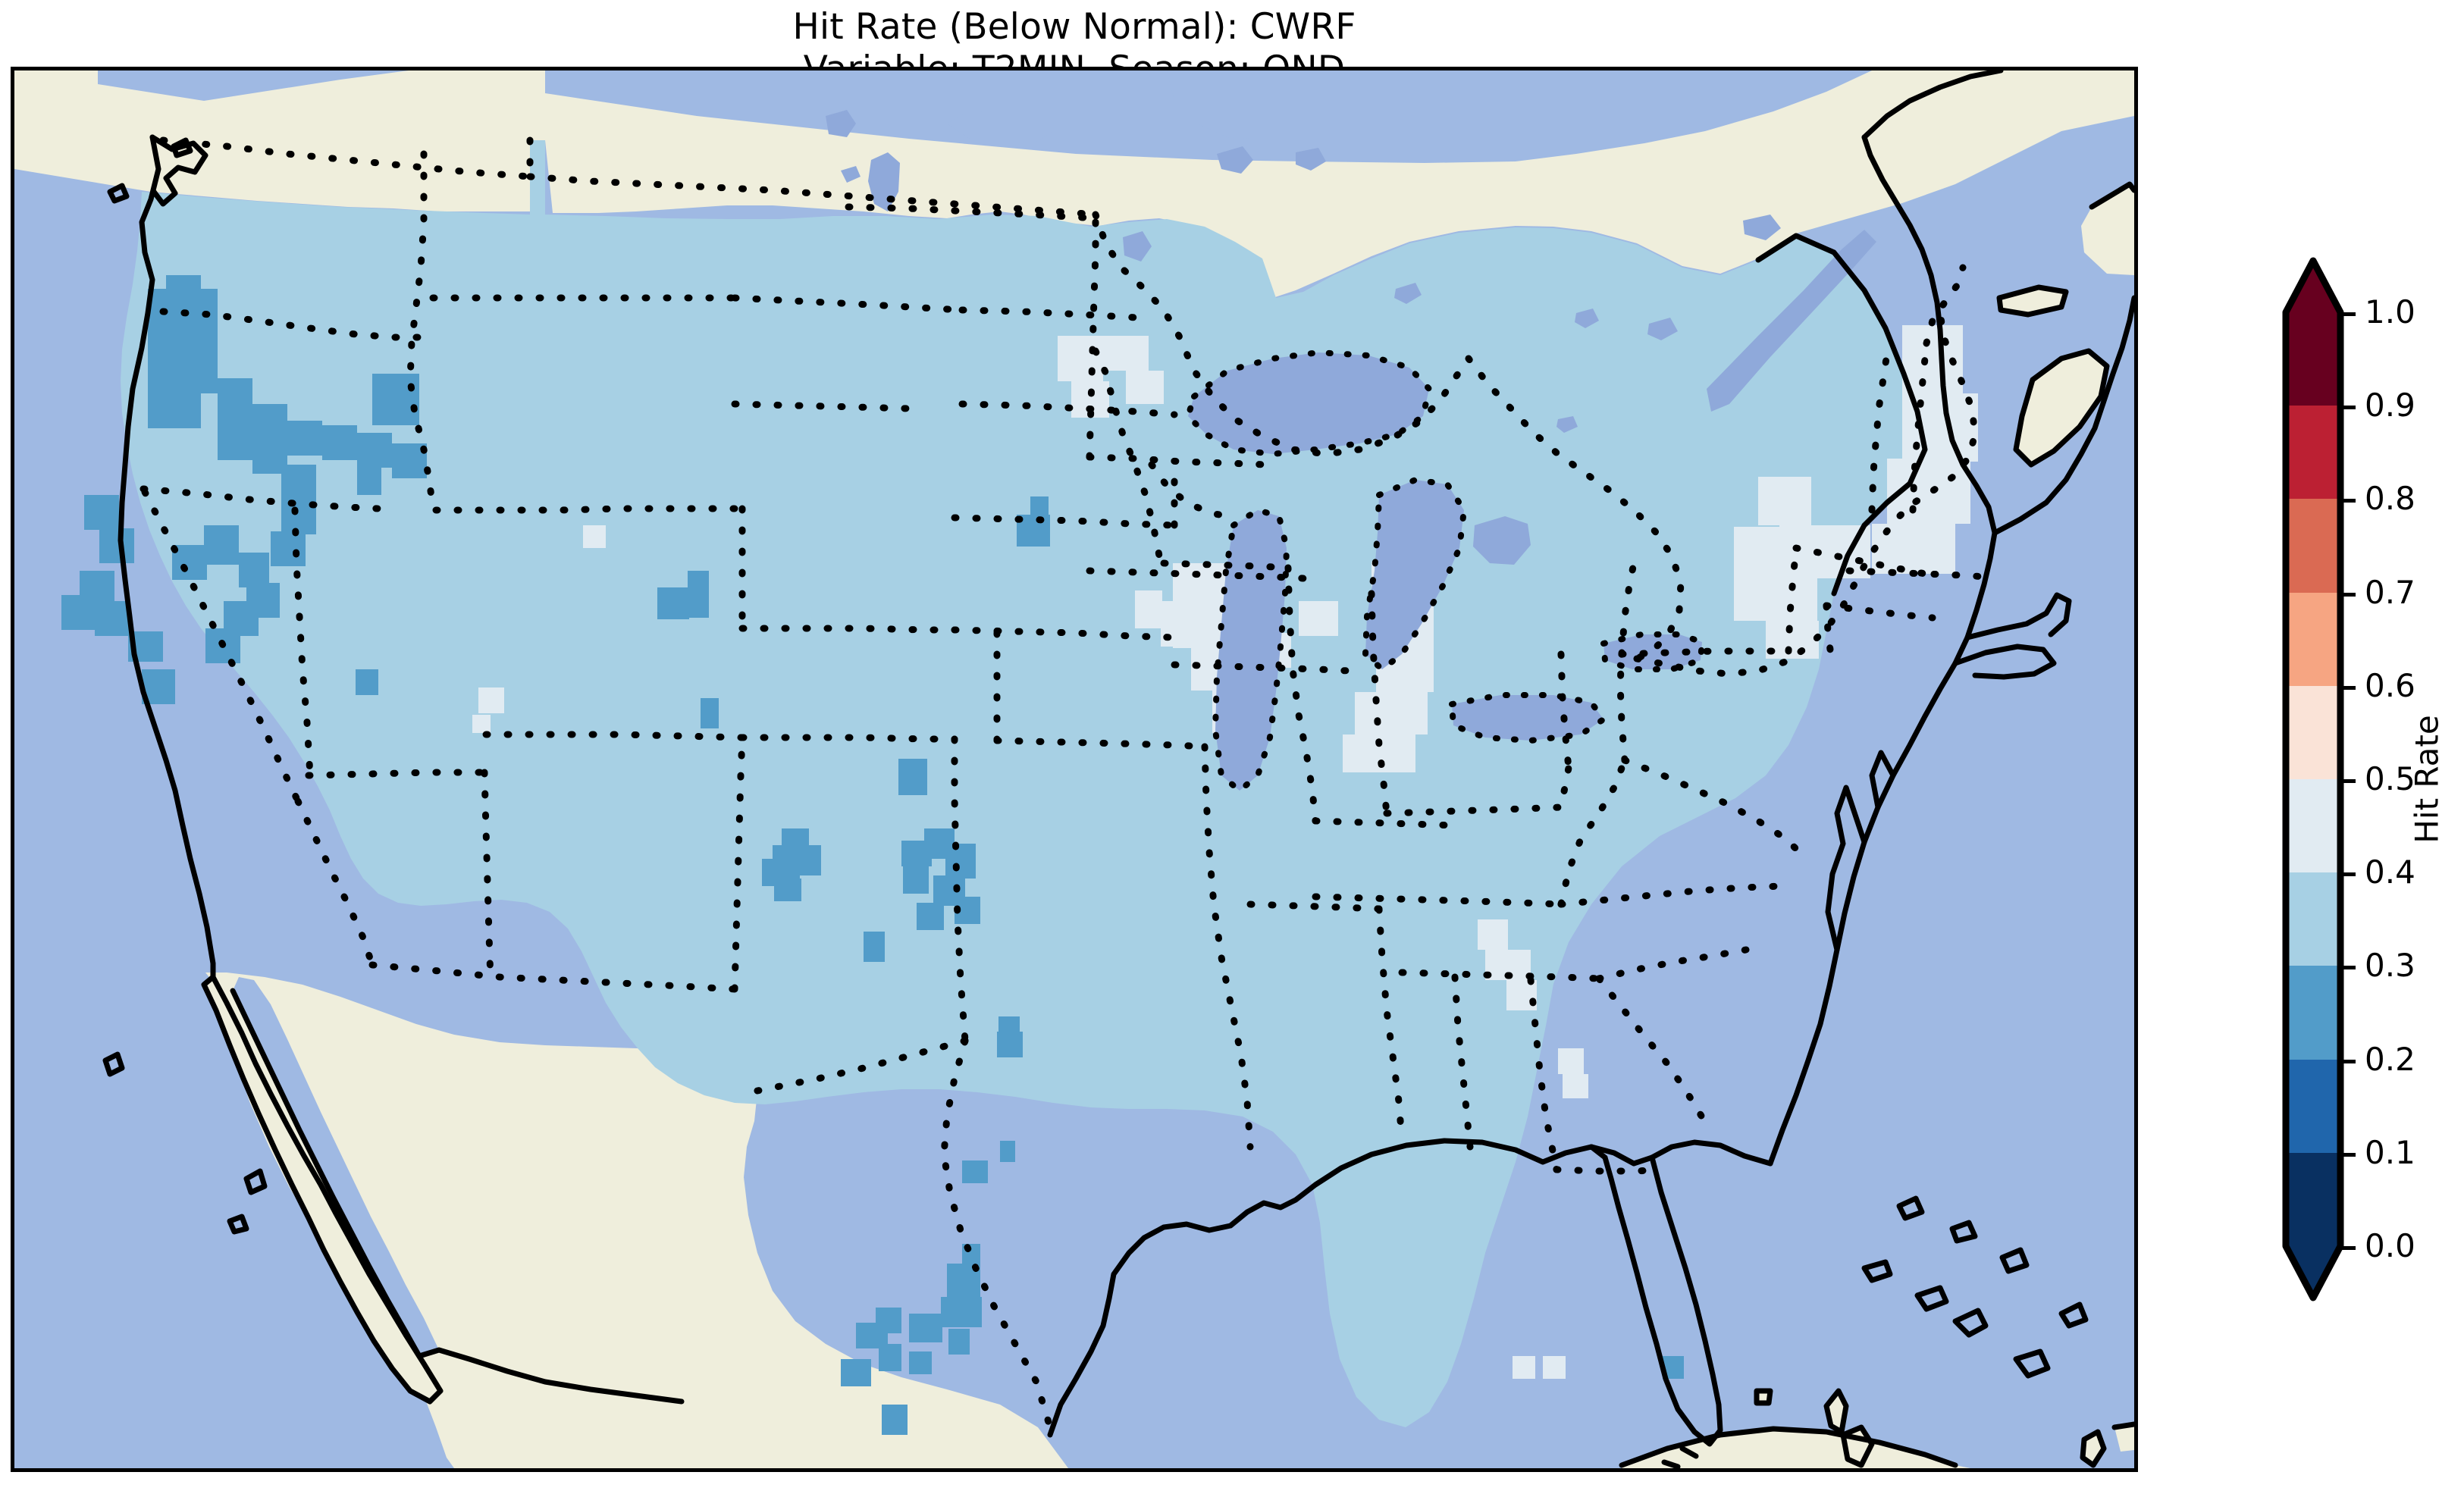  Describe the element at coordinates (2124, 1438) in the screenshot. I see `hispaniola-island` at that location.